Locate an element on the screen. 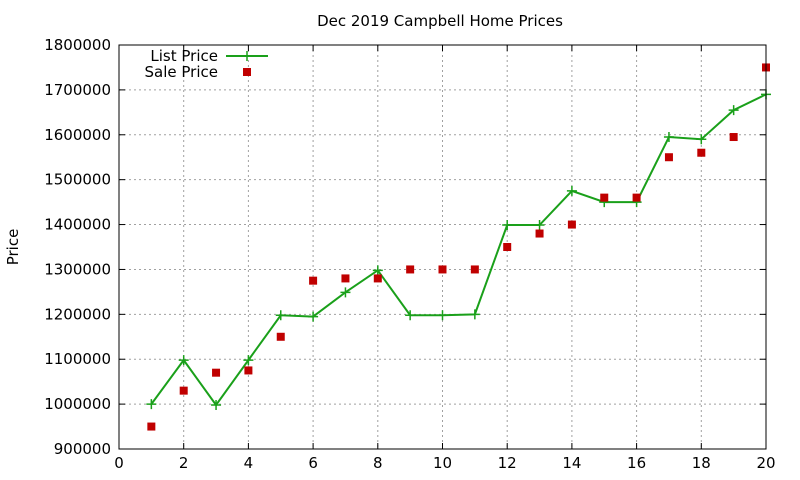 The height and width of the screenshot is (480, 800). y-tick-label: 1500000 is located at coordinates (77, 180).